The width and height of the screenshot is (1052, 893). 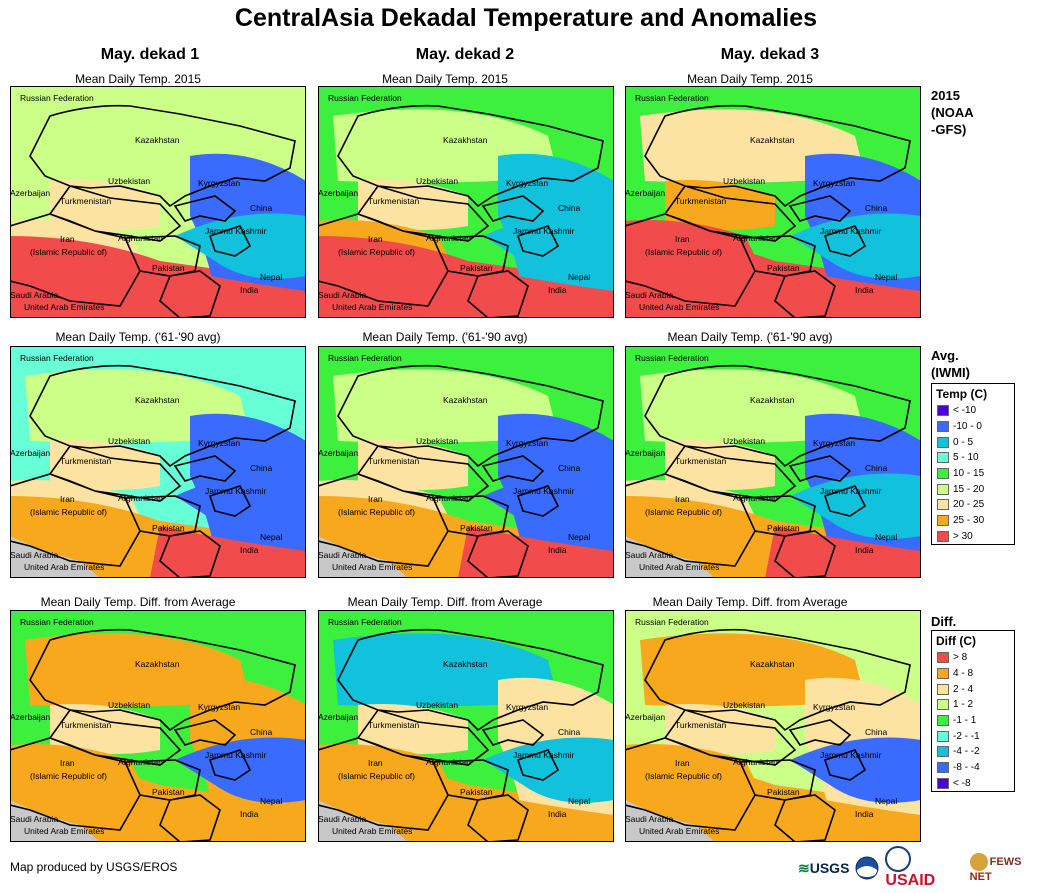 What do you see at coordinates (963, 536) in the screenshot?
I see `legend-label: > 30` at bounding box center [963, 536].